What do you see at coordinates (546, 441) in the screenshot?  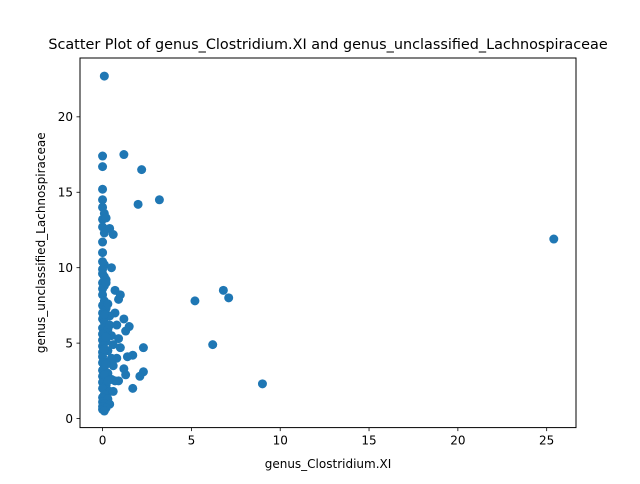 I see `x-tick-label: 25` at bounding box center [546, 441].